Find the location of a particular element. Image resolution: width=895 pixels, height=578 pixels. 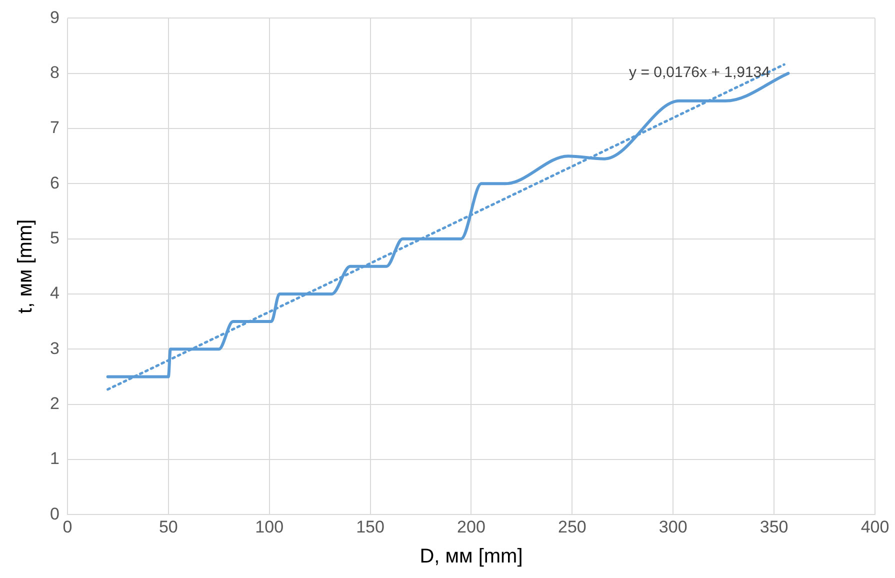

x-tick-label: 400 is located at coordinates (875, 526).